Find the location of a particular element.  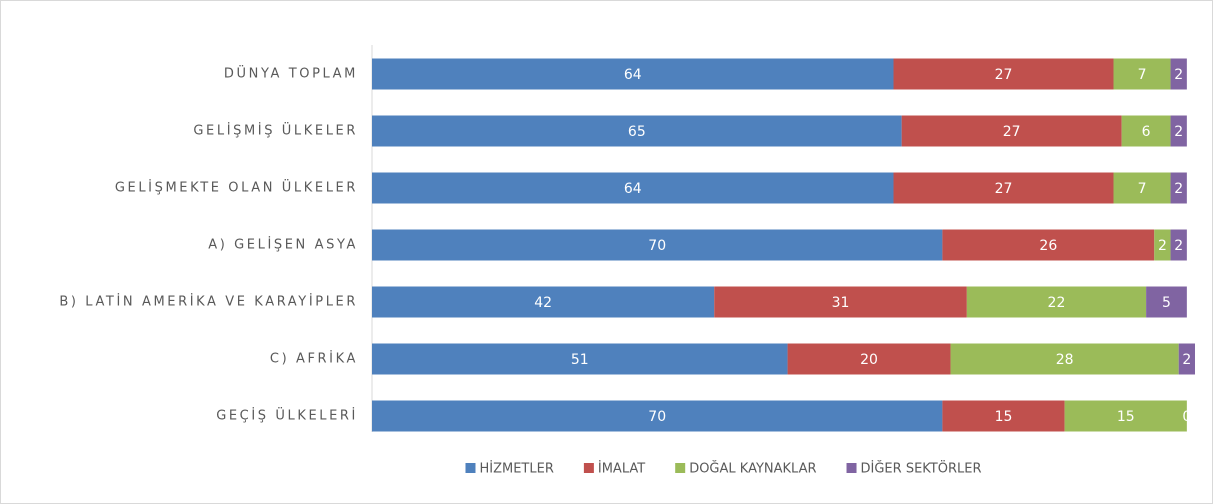

data-label: 26 is located at coordinates (1048, 246).